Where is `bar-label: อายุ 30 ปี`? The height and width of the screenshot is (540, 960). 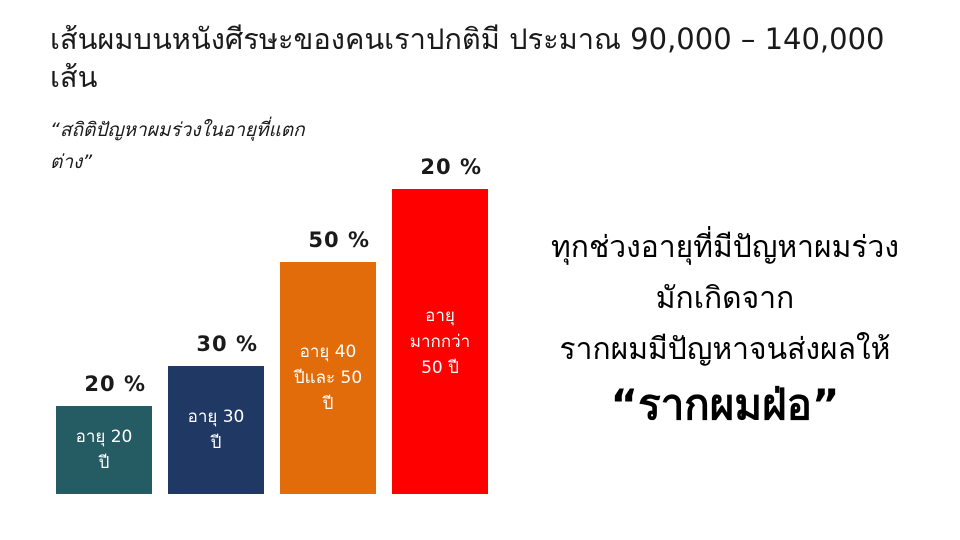
bar-label: อายุ 30 ปี is located at coordinates (216, 430).